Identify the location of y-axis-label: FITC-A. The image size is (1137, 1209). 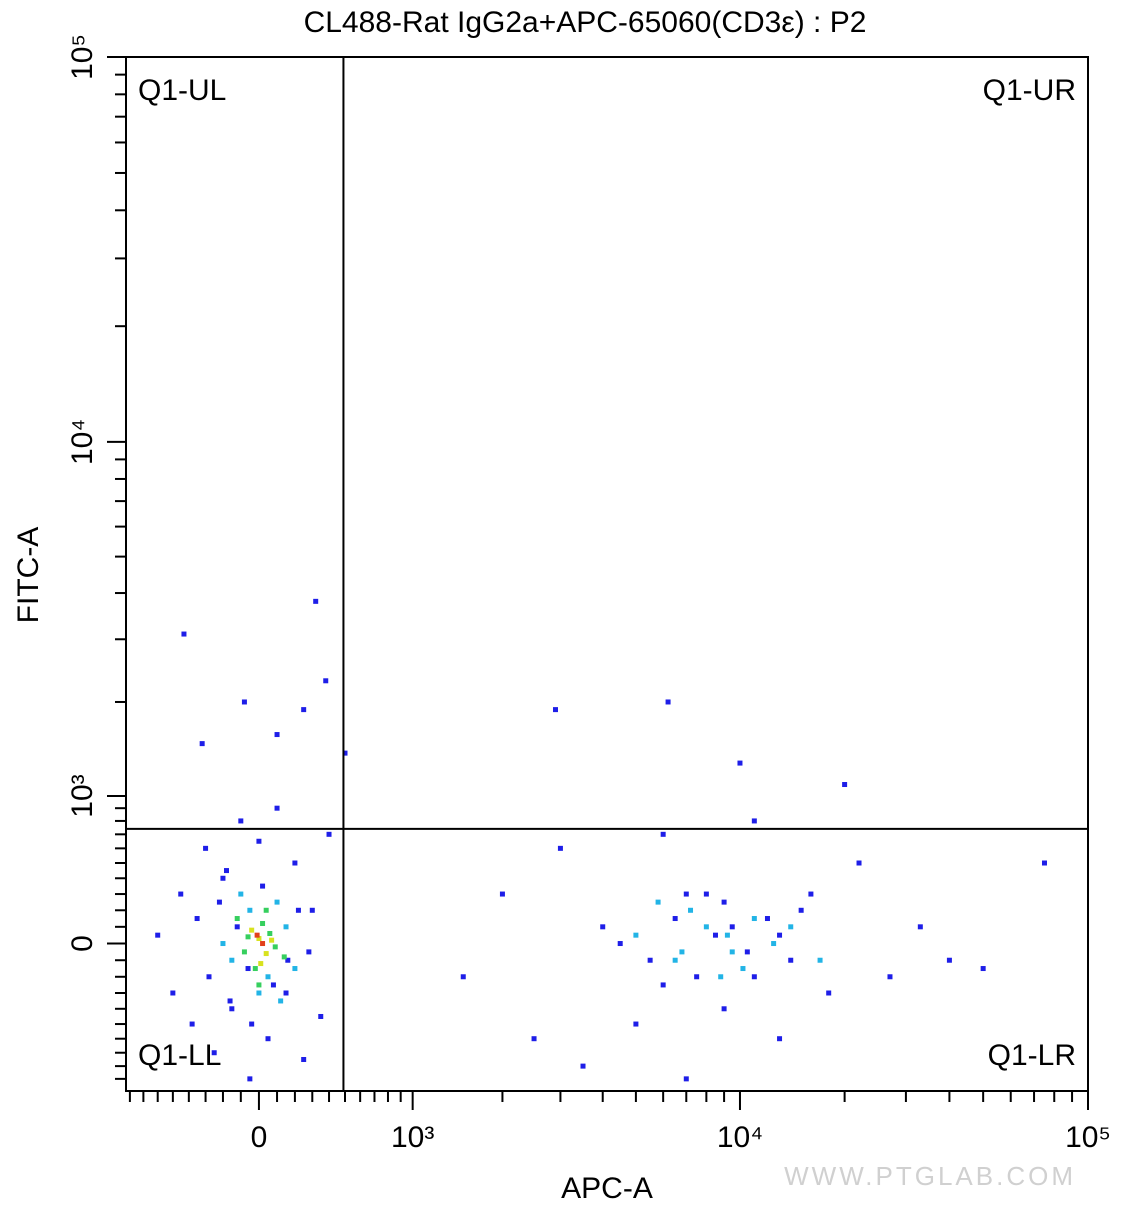
(28, 575).